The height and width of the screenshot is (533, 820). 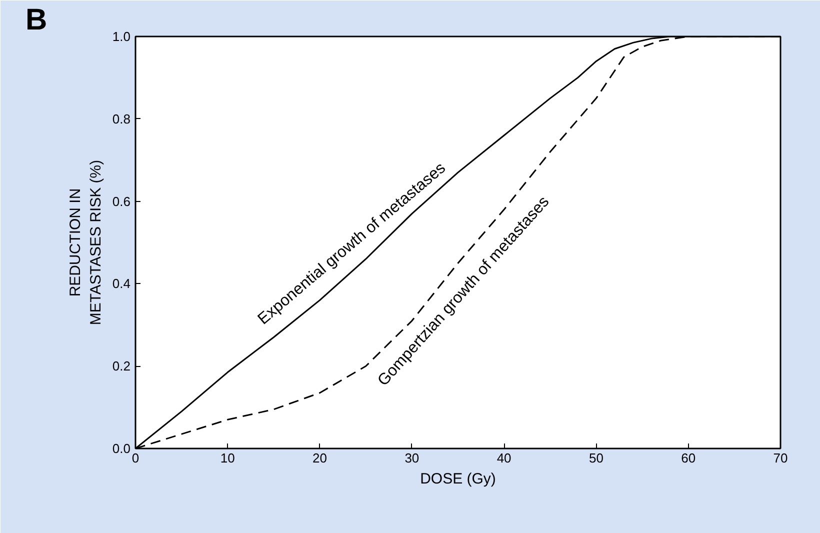 I want to click on y-tick-label: 0.6, so click(x=121, y=201).